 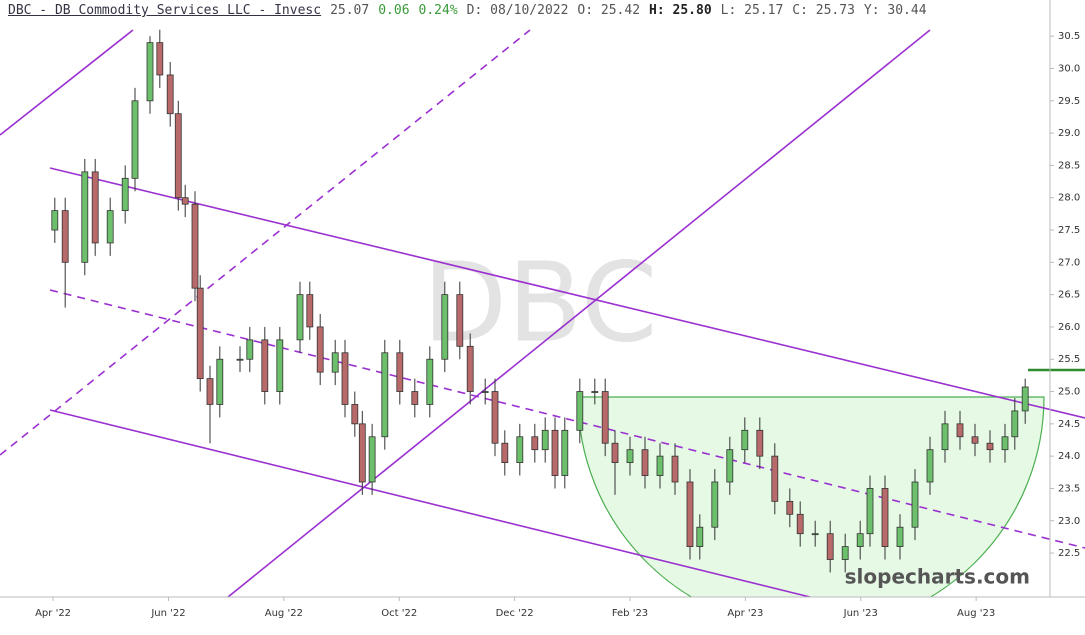 I want to click on y-tick-label: 27.5, so click(x=1069, y=230).